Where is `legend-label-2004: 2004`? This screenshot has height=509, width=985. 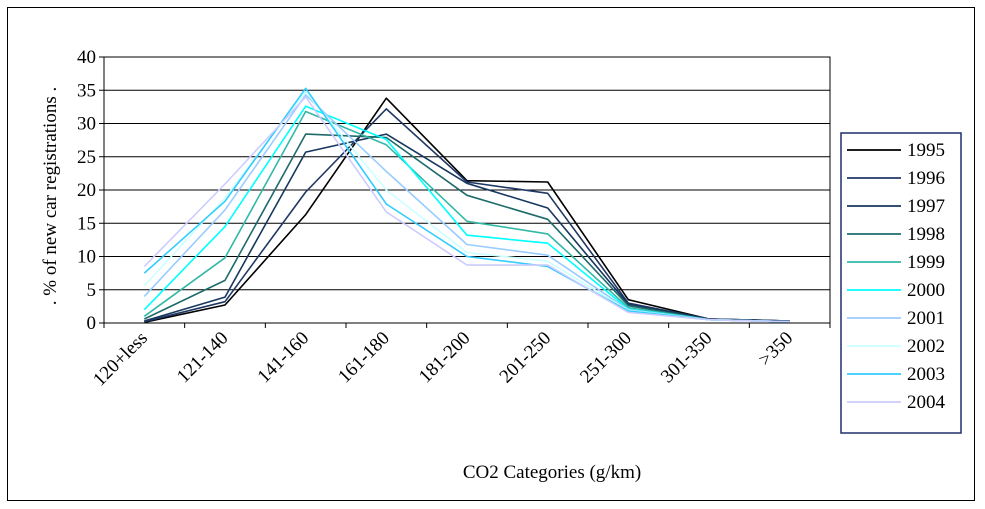
legend-label-2004: 2004 is located at coordinates (926, 402).